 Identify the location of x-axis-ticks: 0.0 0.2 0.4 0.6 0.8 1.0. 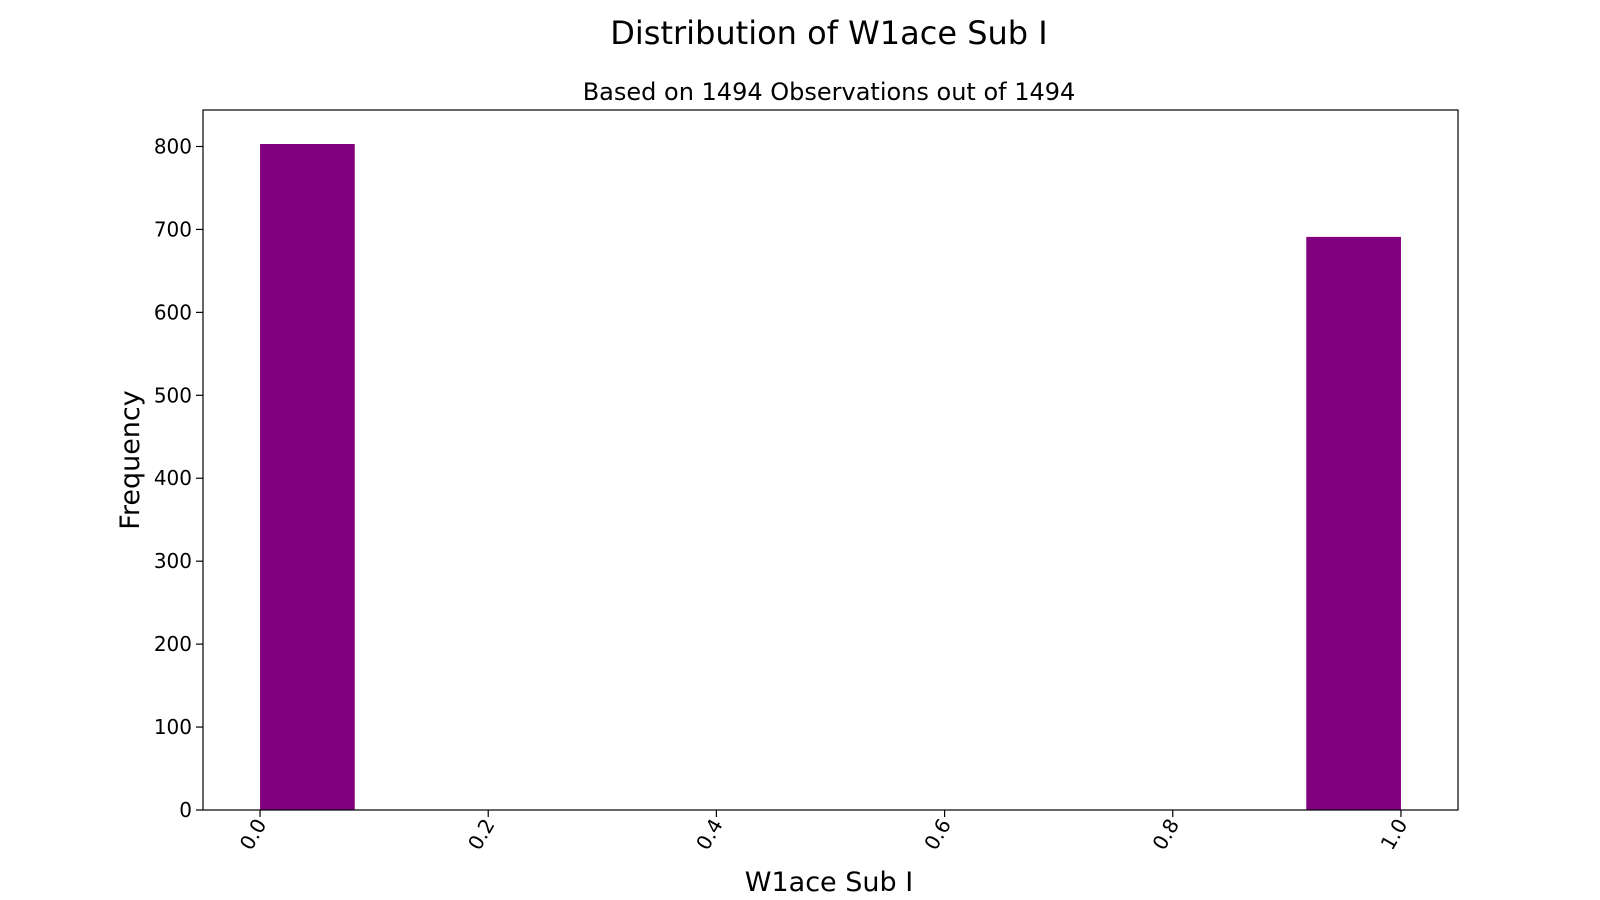
(824, 832).